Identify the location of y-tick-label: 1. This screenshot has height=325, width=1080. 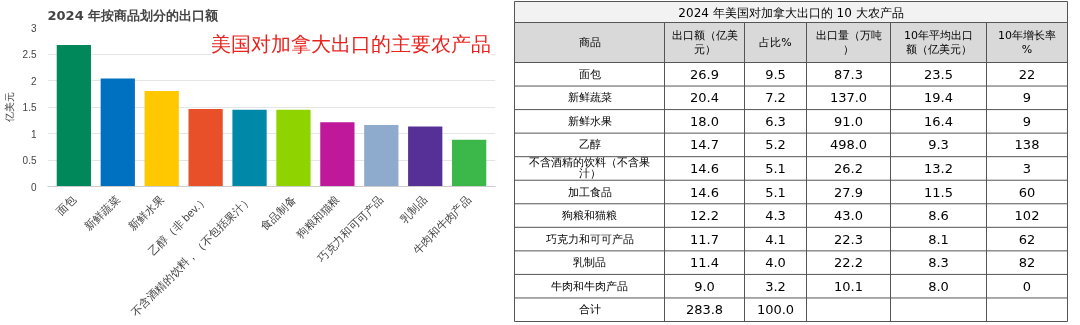
(33, 134).